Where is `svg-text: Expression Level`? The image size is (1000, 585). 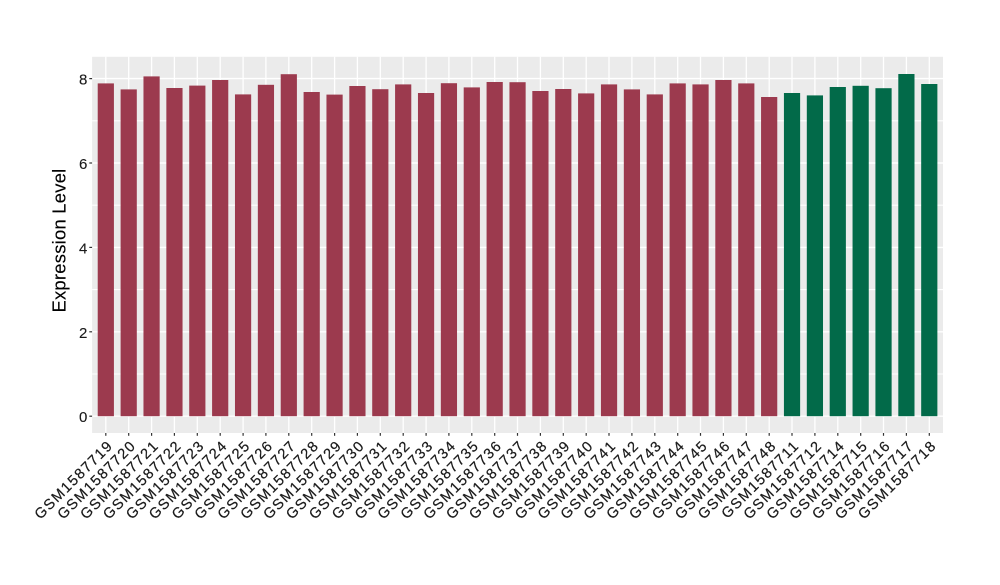
svg-text: Expression Level is located at coordinates (59, 240).